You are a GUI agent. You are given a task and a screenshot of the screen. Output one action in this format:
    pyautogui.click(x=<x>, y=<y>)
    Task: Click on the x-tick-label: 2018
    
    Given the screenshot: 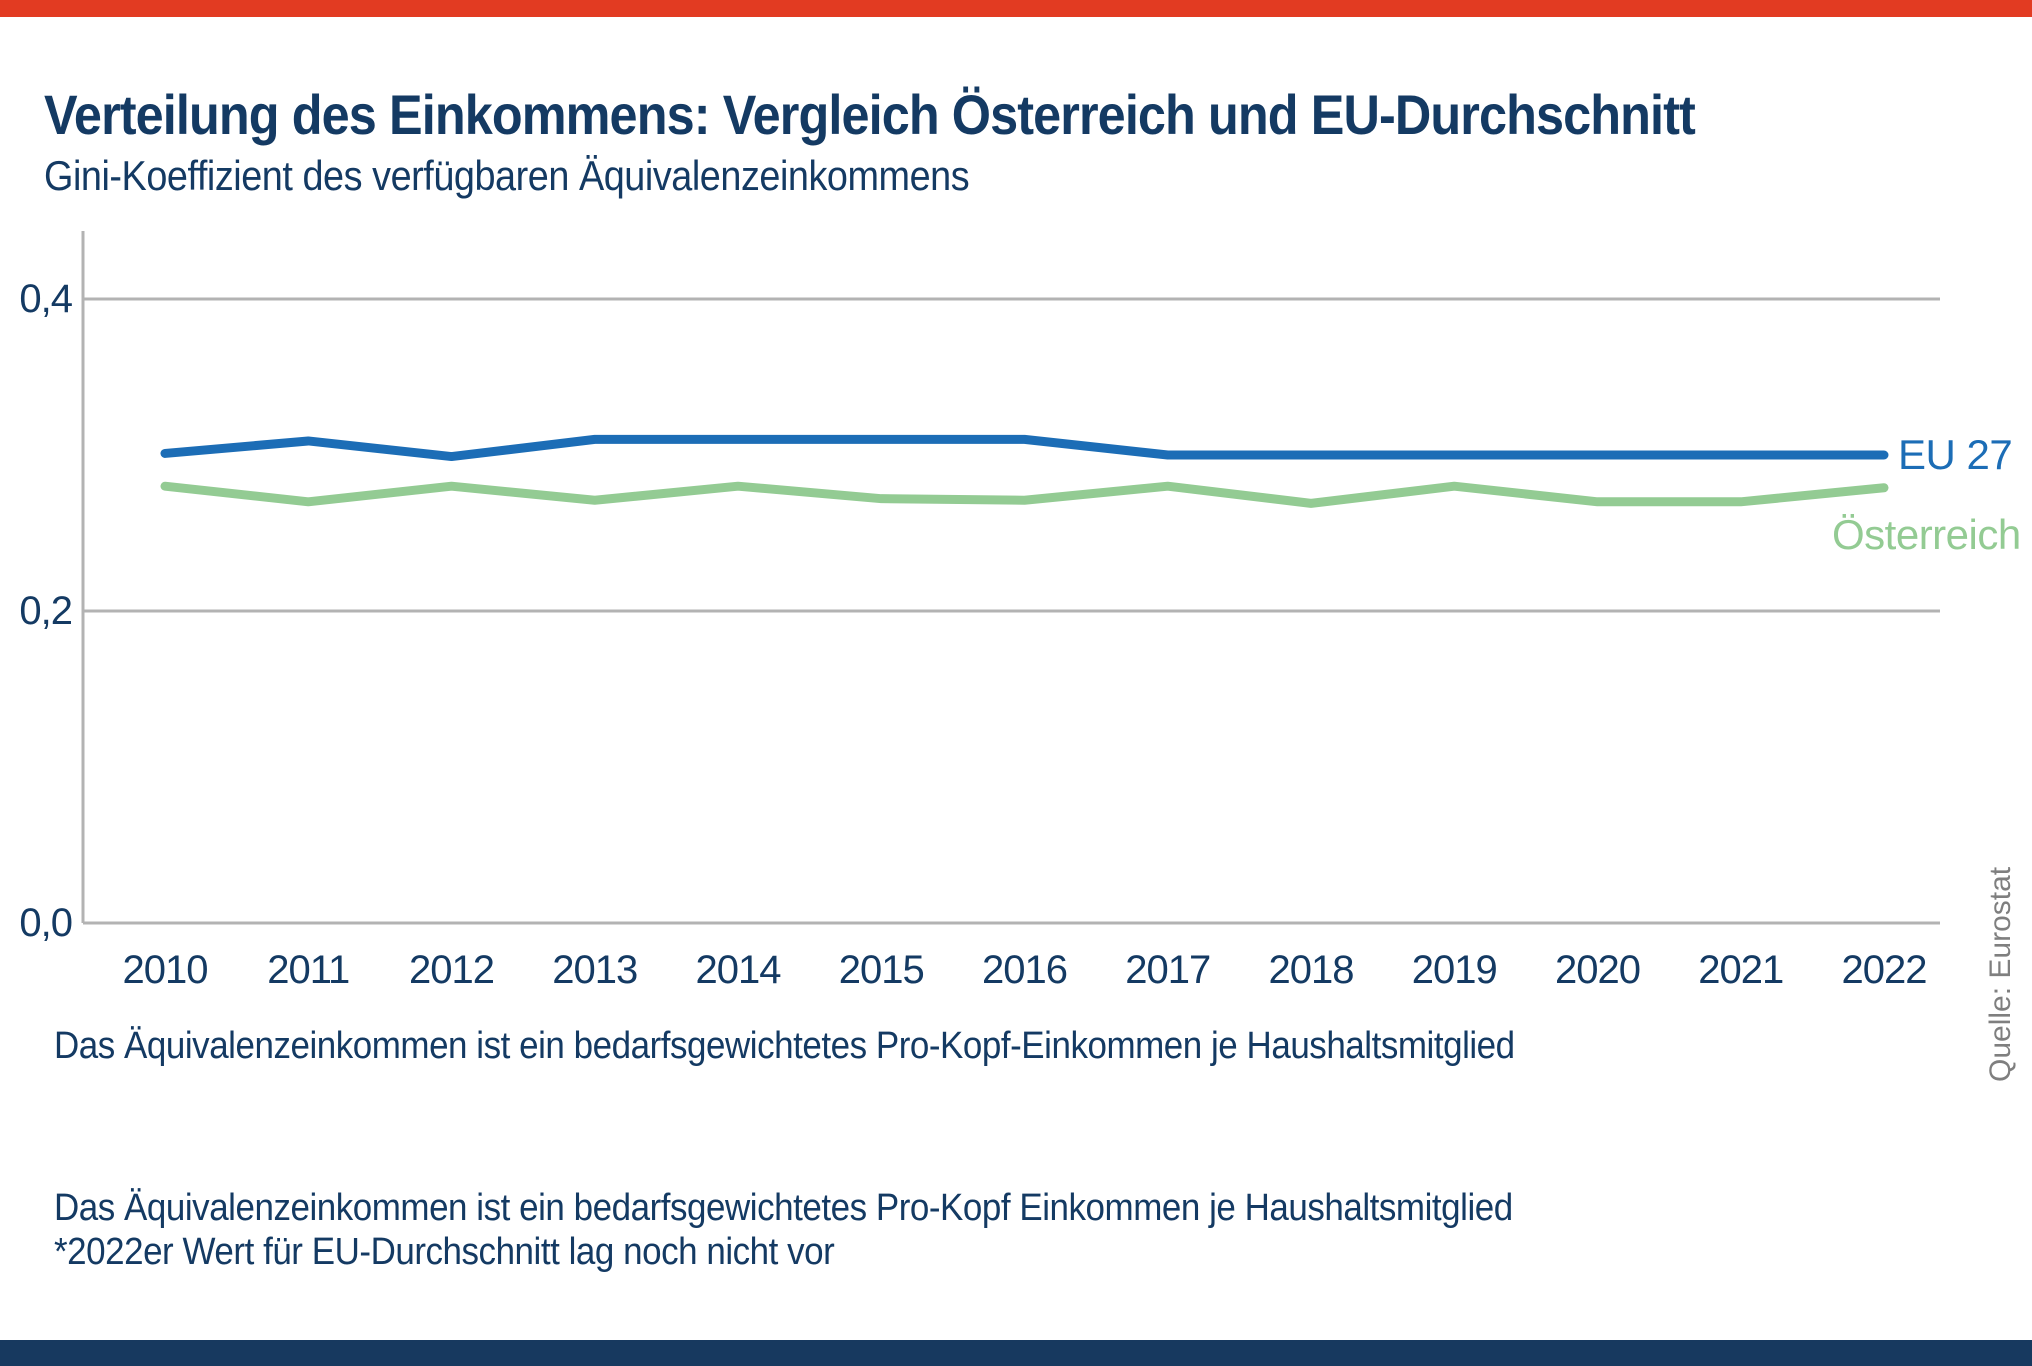 What is the action you would take?
    pyautogui.click(x=1311, y=970)
    